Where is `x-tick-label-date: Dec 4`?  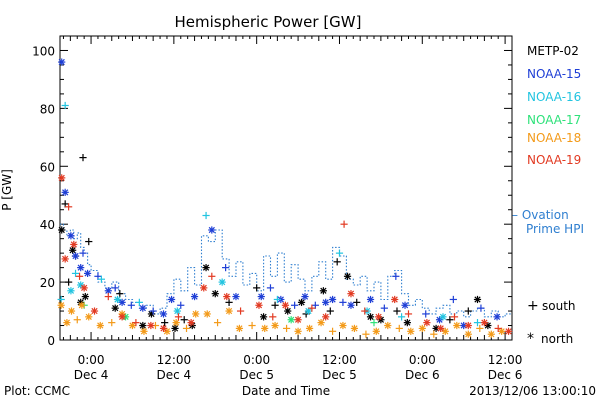
x-tick-label-date: Dec 4 is located at coordinates (174, 375).